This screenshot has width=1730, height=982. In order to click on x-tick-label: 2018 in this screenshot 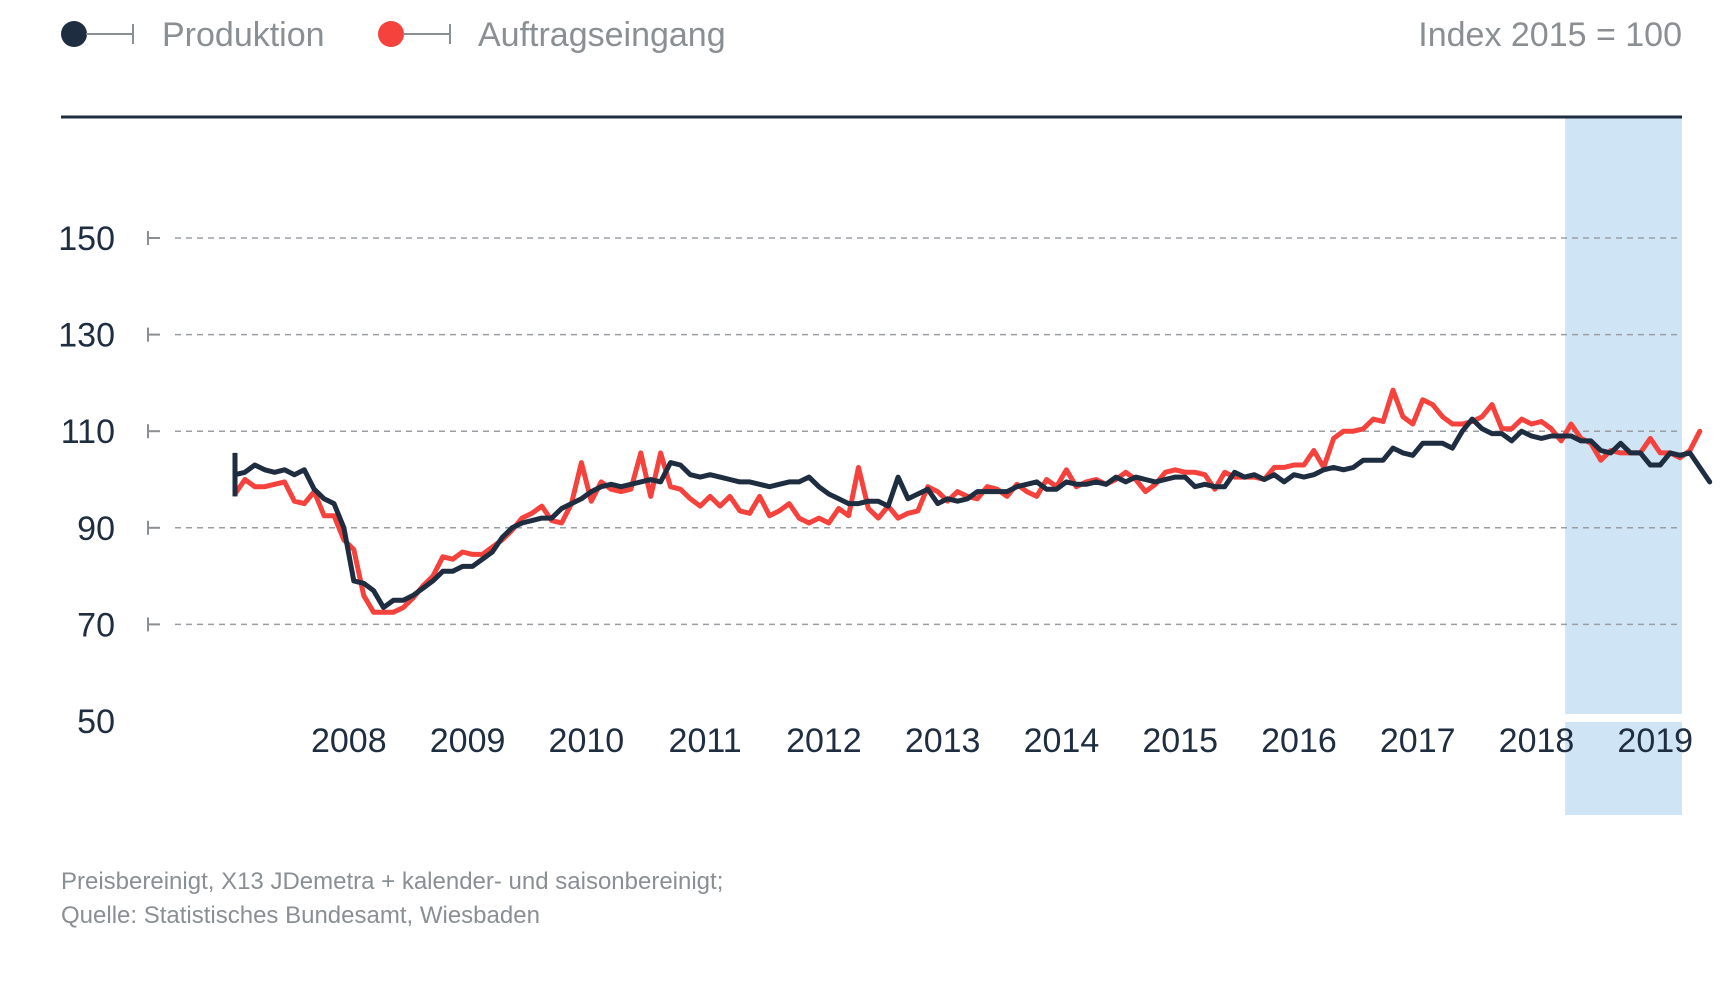, I will do `click(1537, 741)`.